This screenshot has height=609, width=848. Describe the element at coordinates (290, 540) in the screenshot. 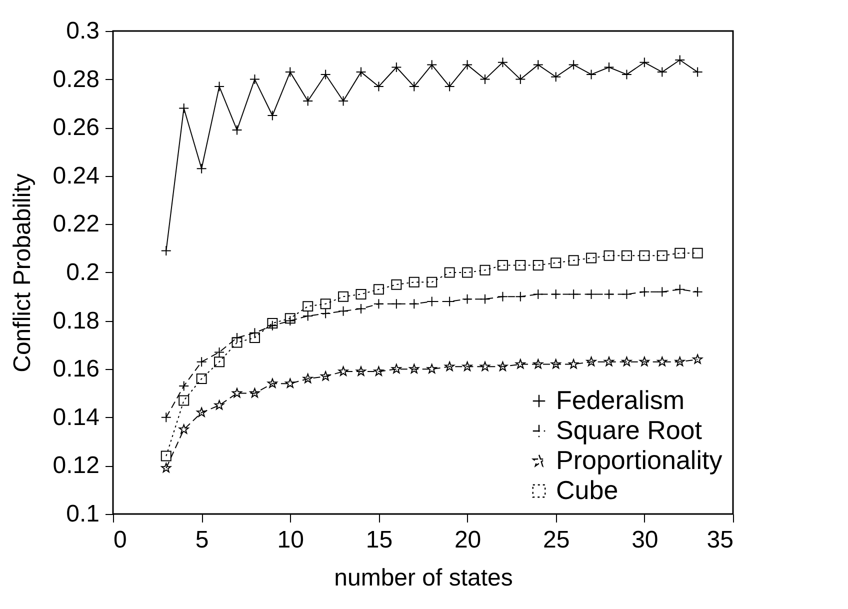

I see `x-tick-label: 10` at that location.